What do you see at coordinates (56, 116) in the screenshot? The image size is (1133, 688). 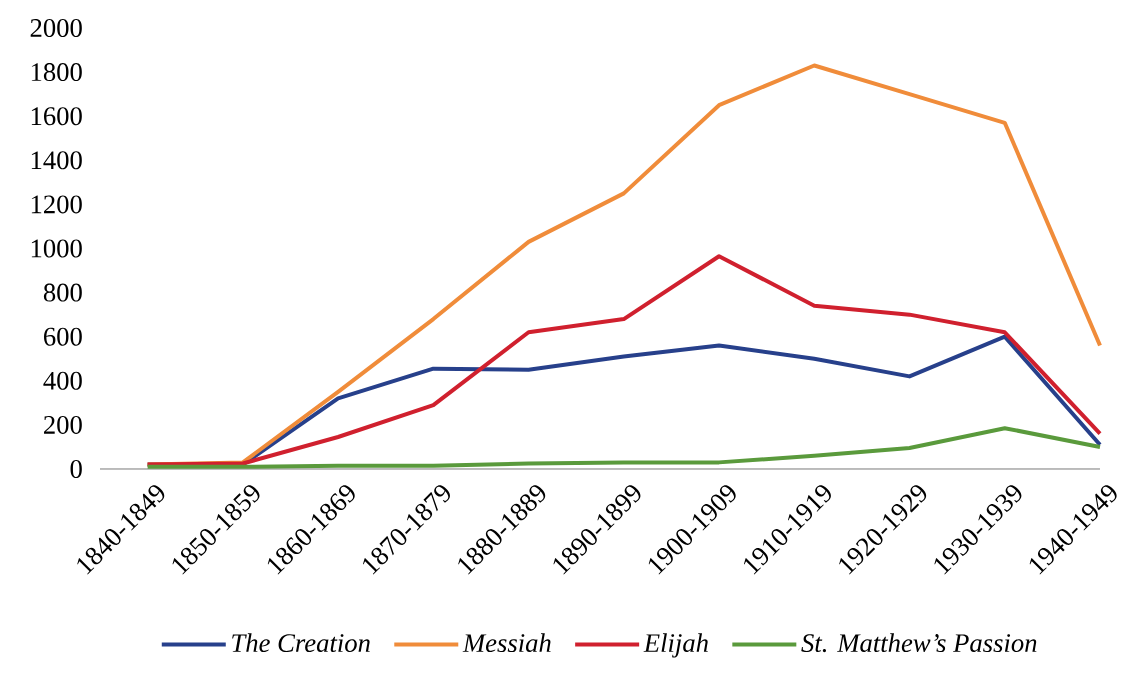 I see `y-tick-label: 1600` at bounding box center [56, 116].